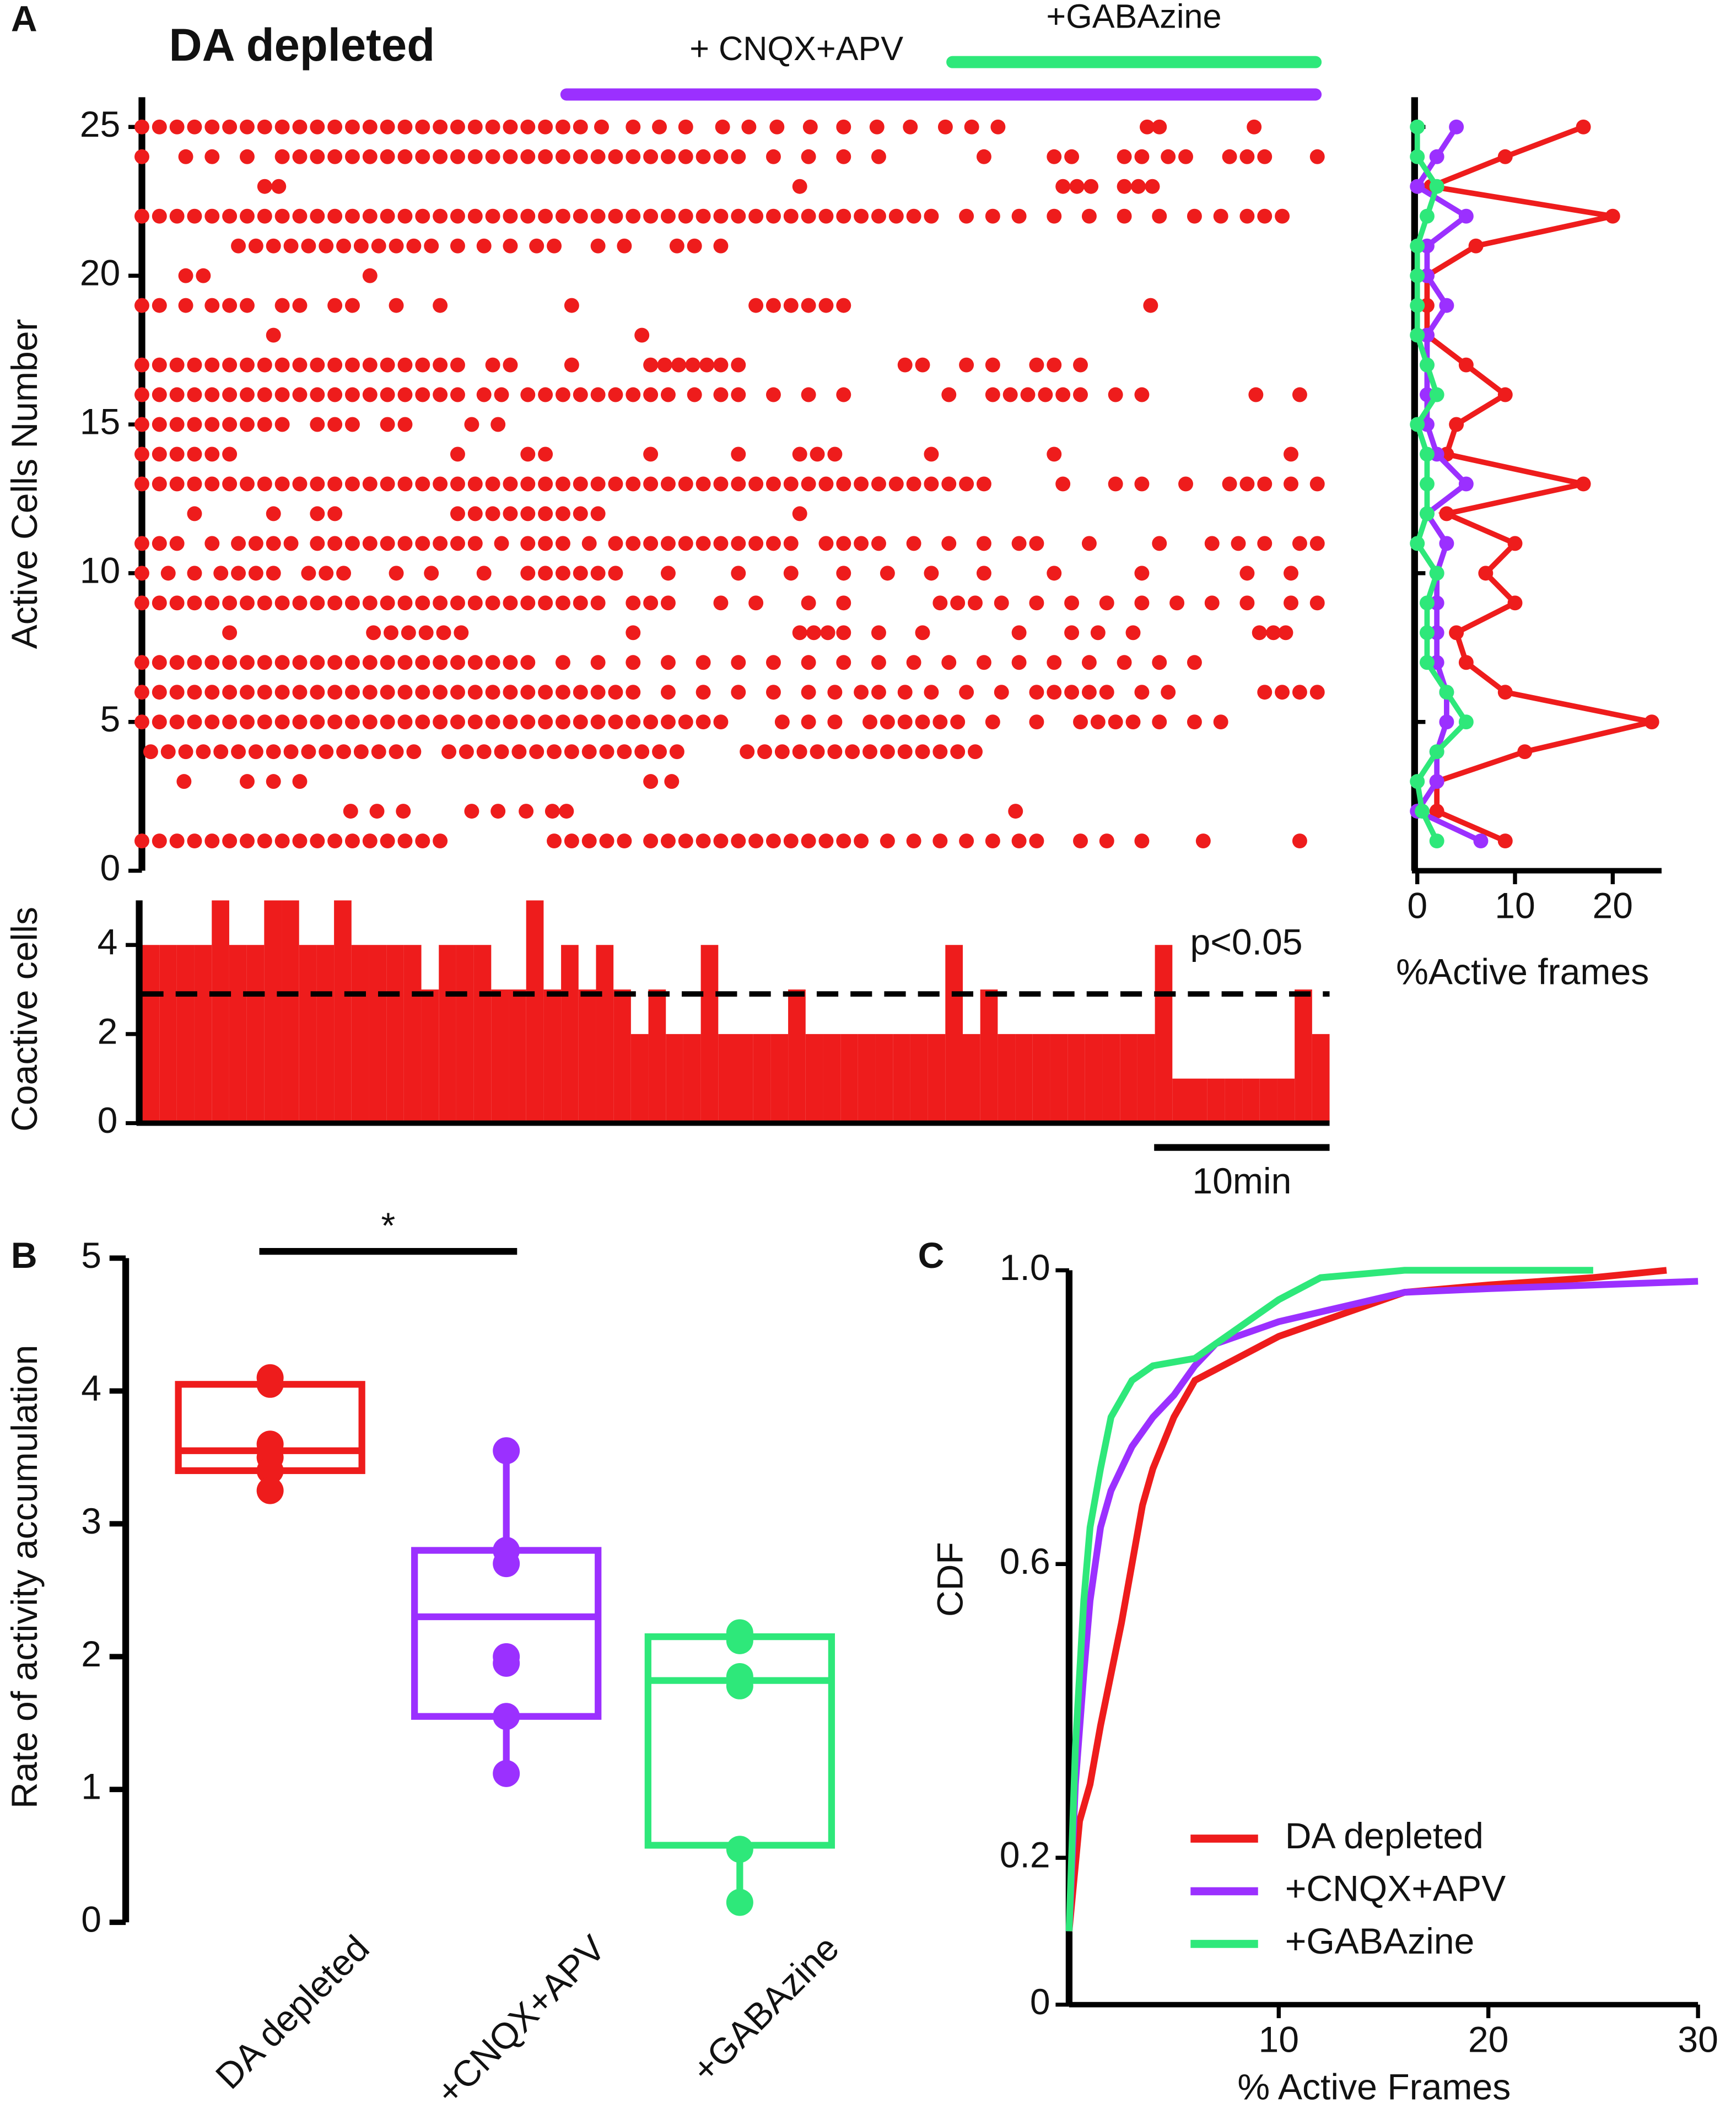 The image size is (1736, 2114). I want to click on x-tick-label: 10, so click(1279, 2040).